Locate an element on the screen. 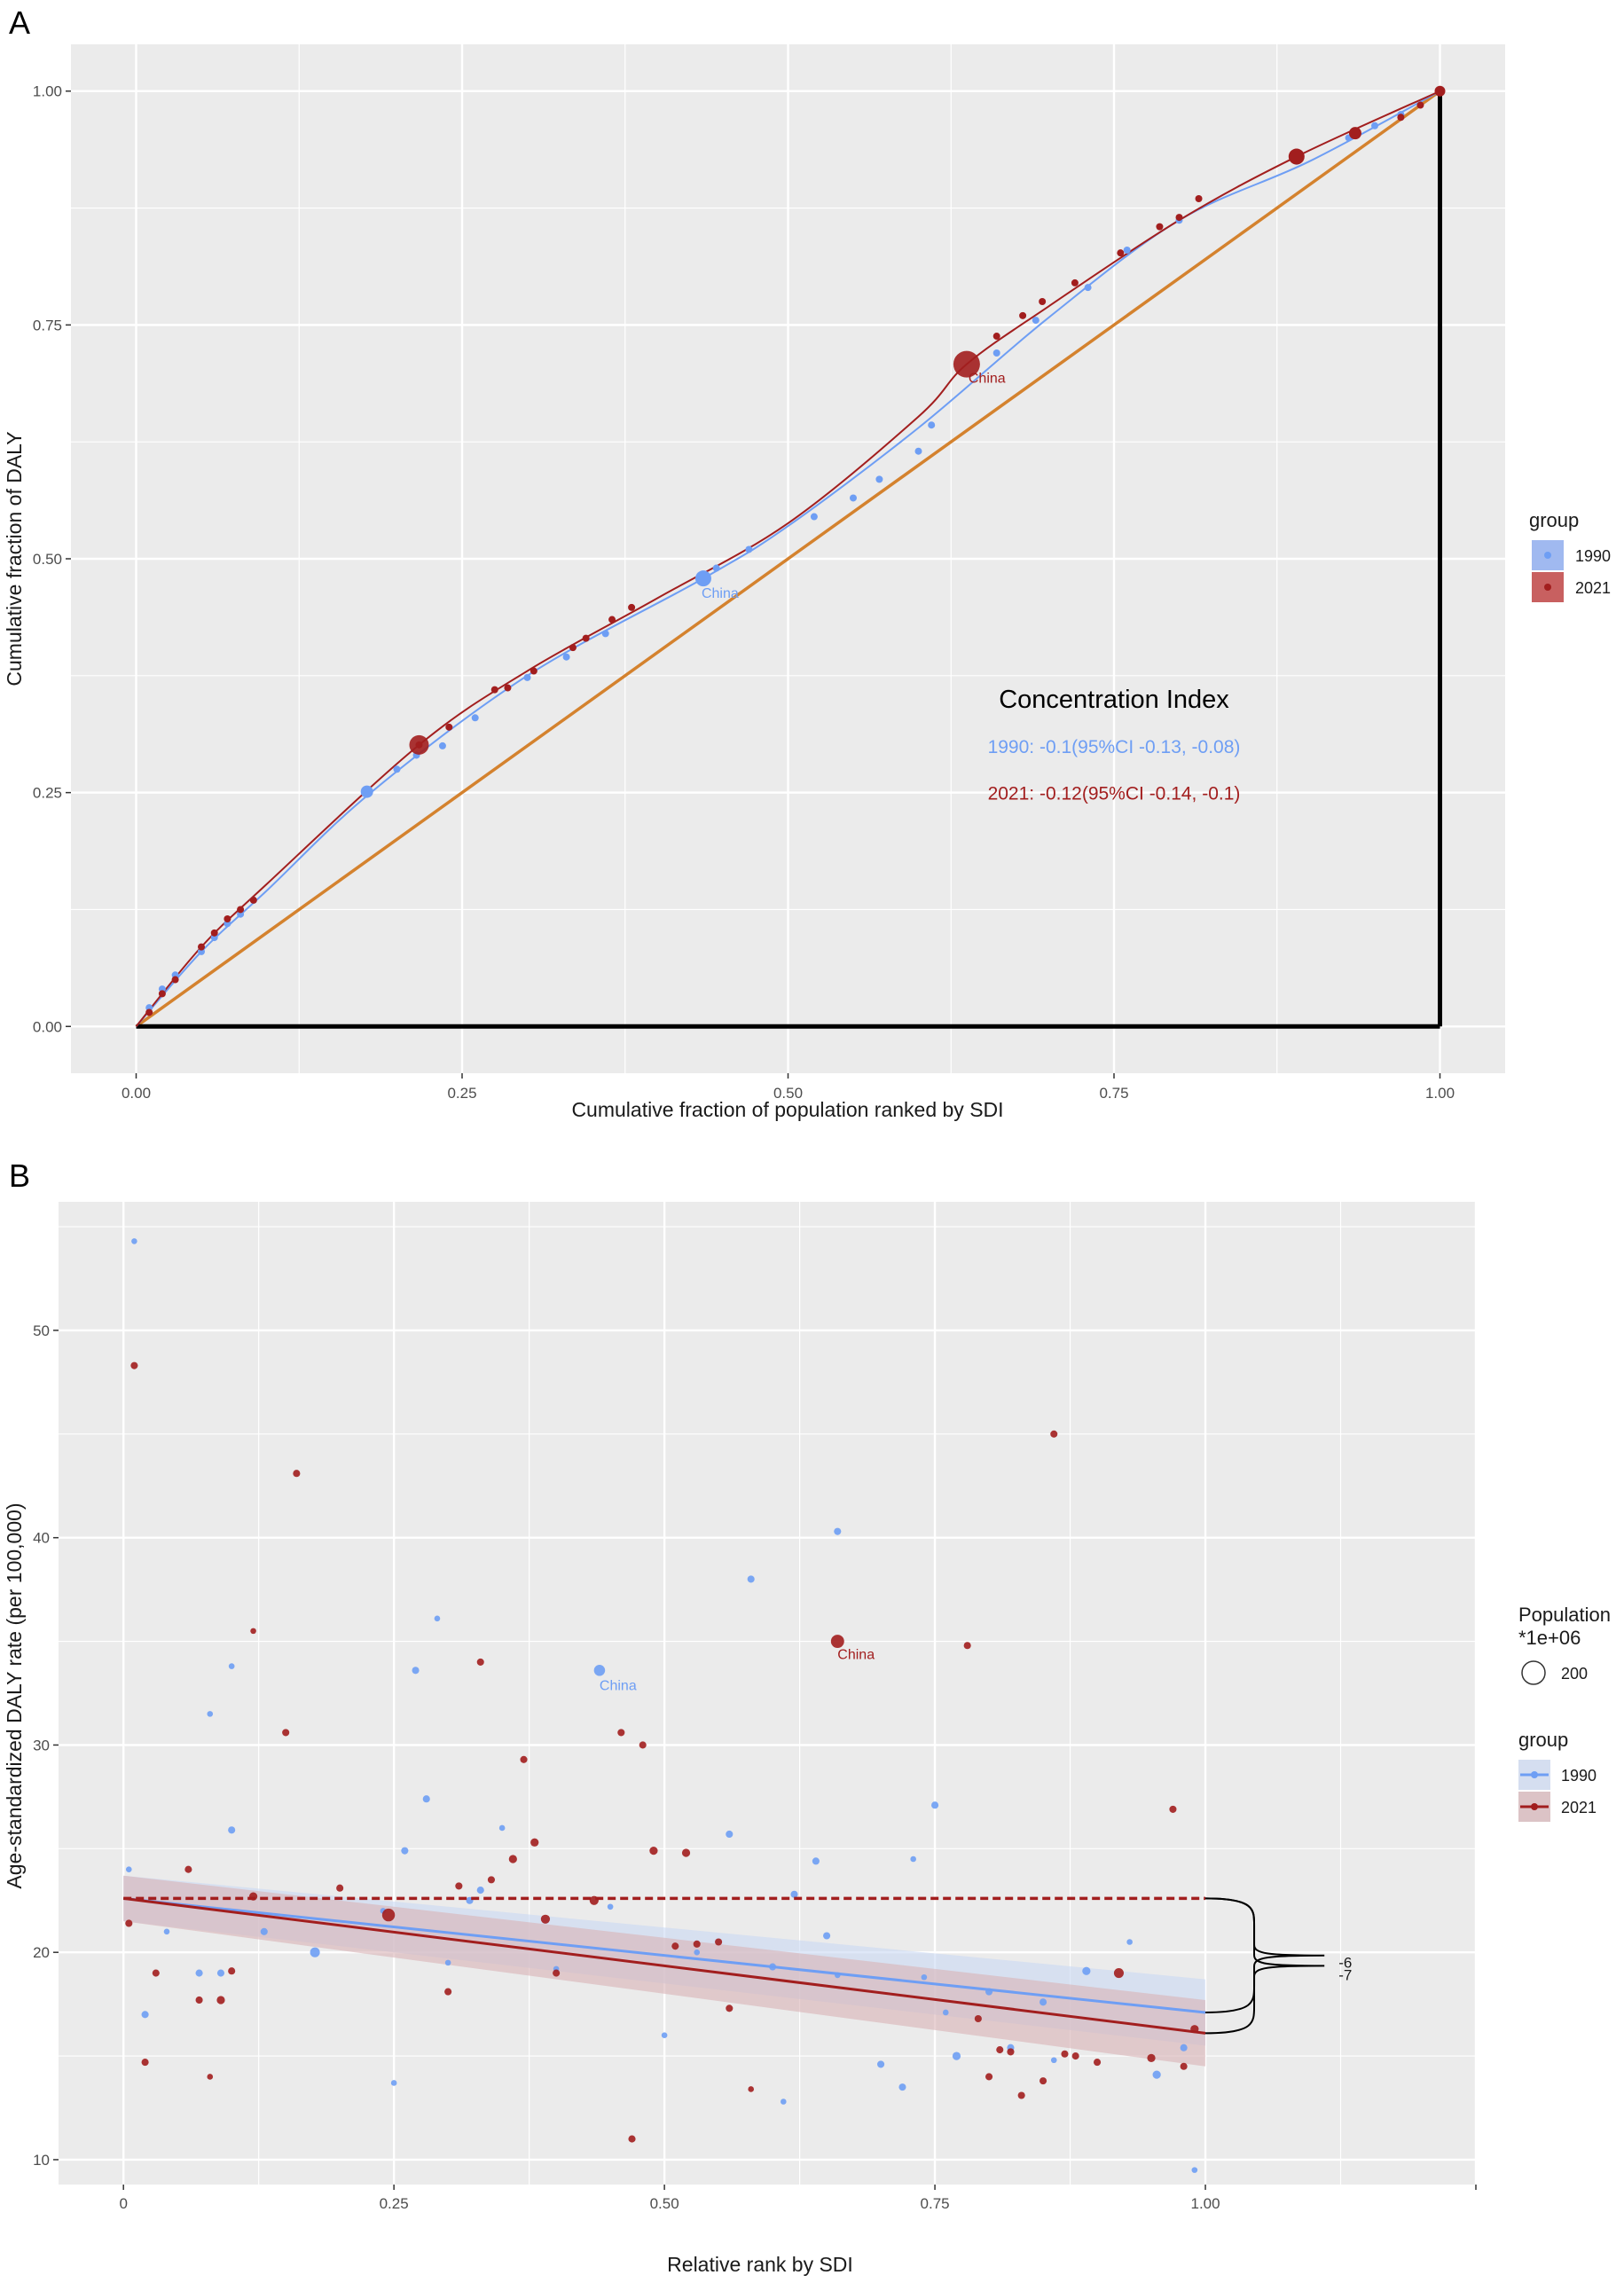 This screenshot has height=2283, width=1624. panel-b-x-tick-labels: 0 0.25 0.50 0.75 1.00 is located at coordinates (798, 2198).